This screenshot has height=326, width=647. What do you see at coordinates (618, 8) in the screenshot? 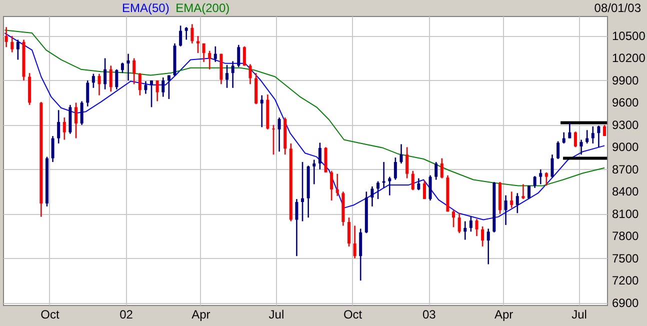
I see `text: 08/01/03` at bounding box center [618, 8].